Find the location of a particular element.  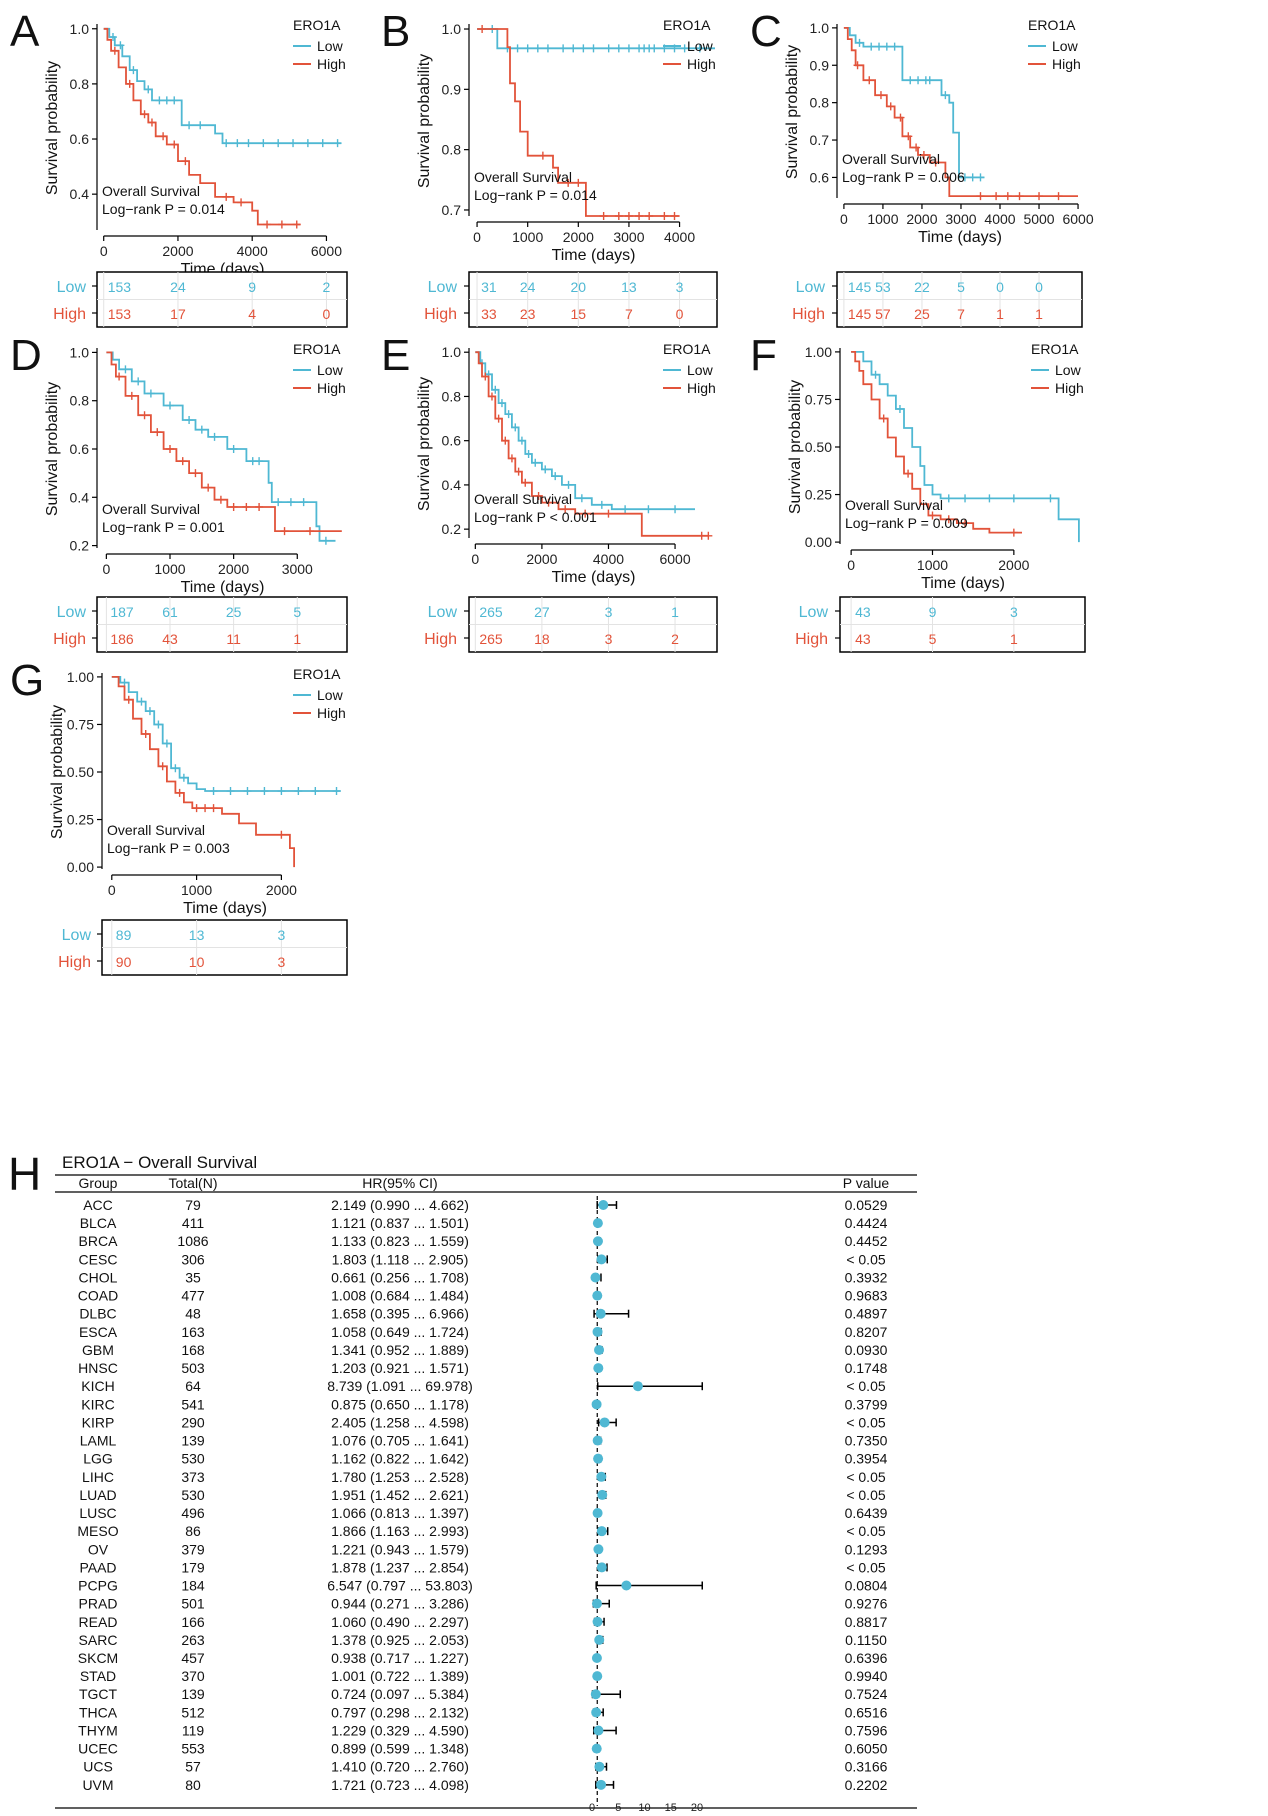

risk-count-low: 43 is located at coordinates (863, 612).